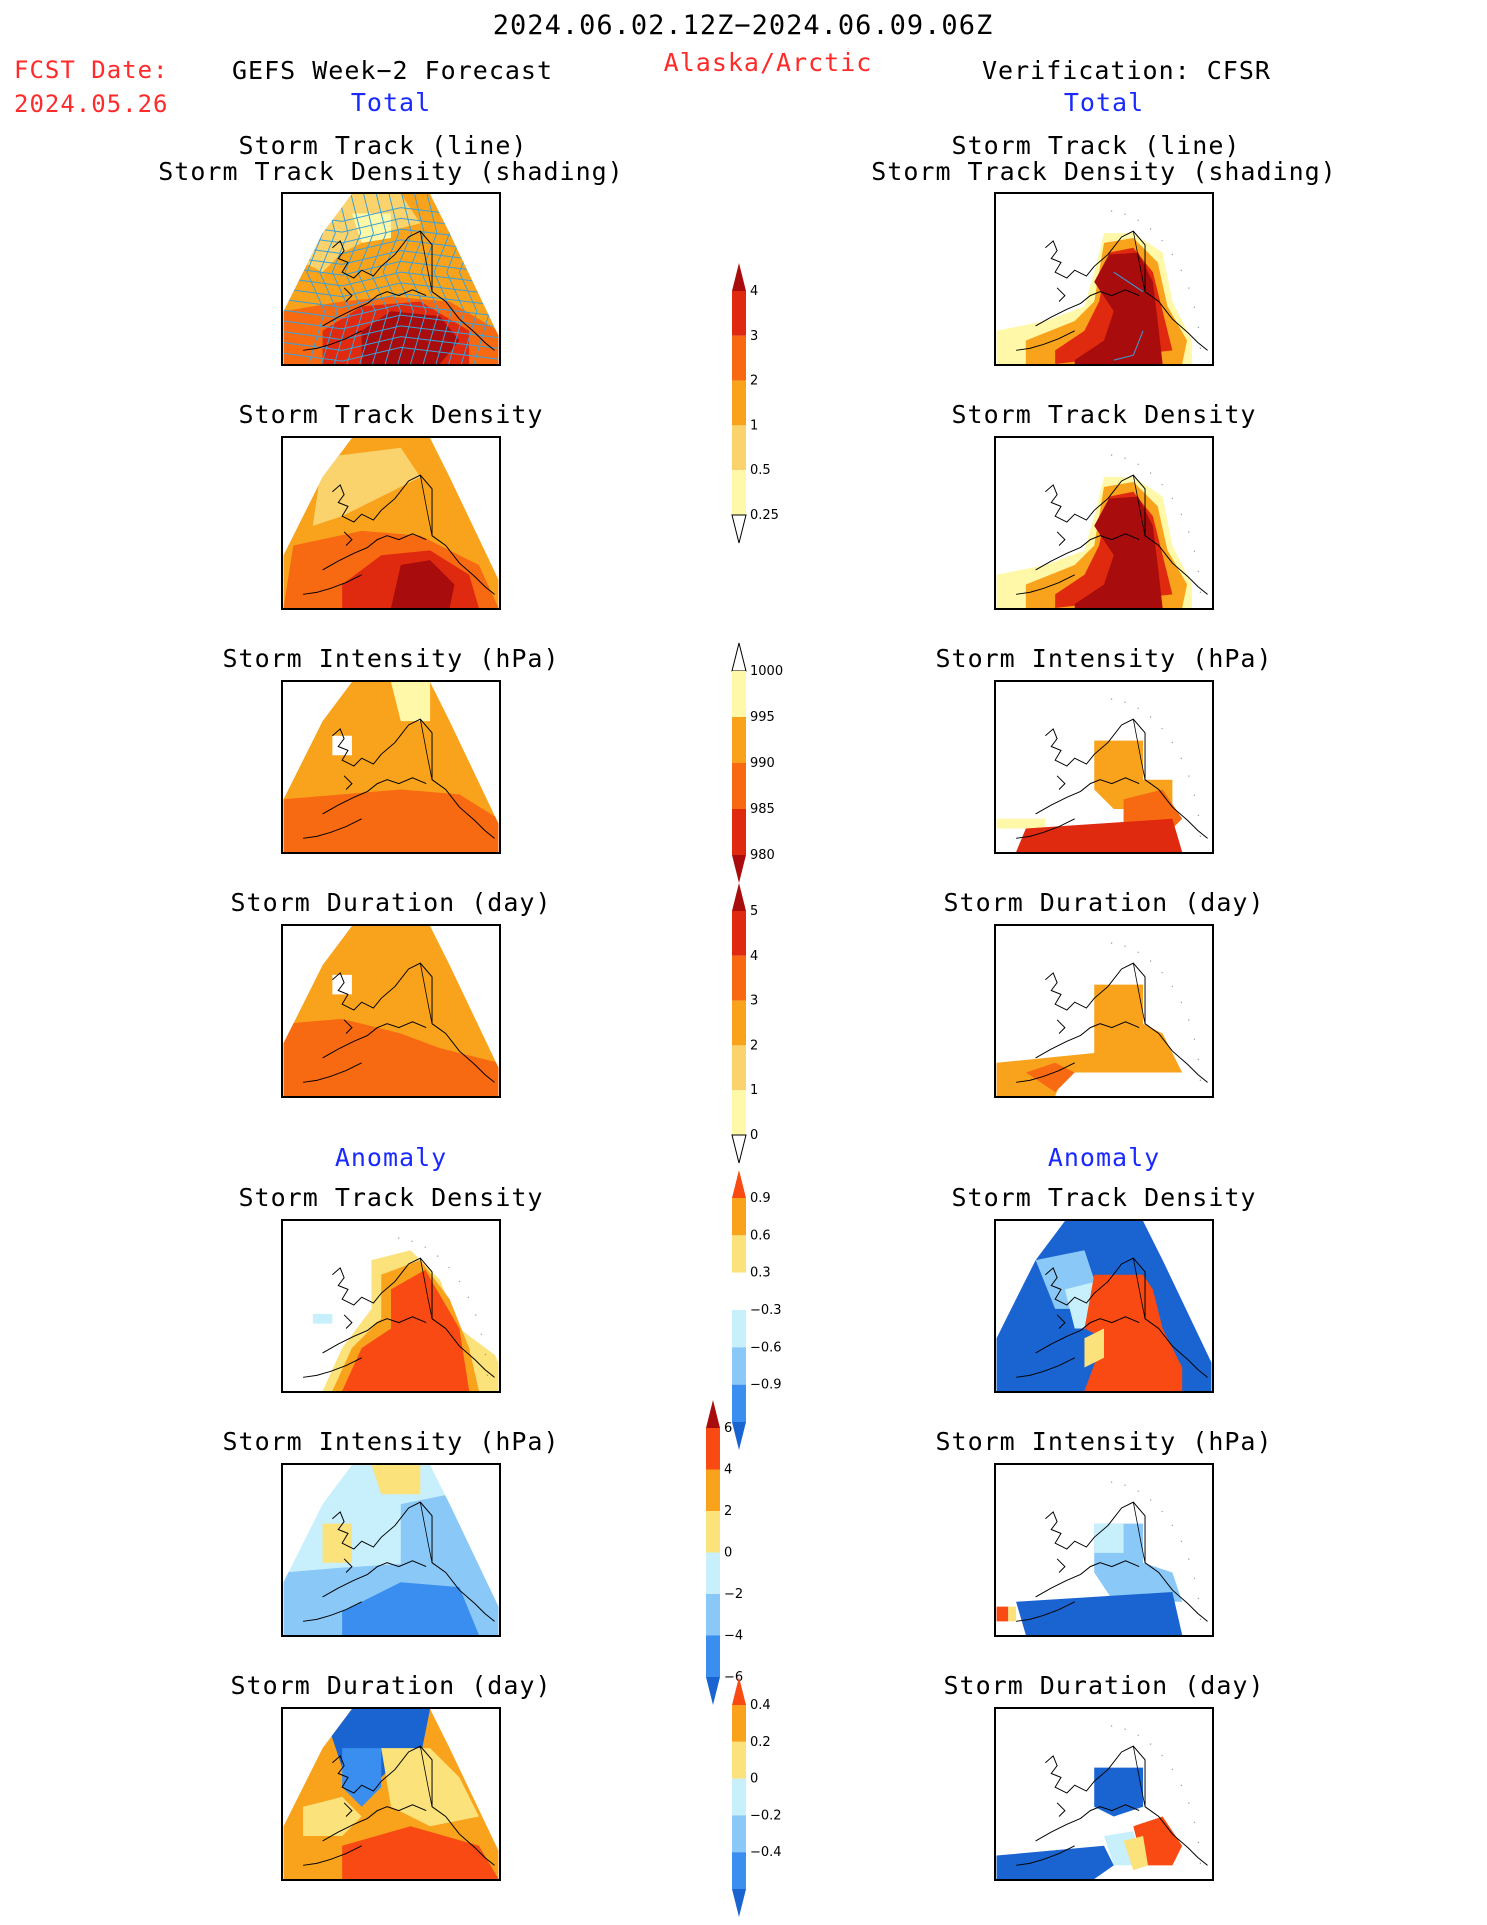 Image resolution: width=1487 pixels, height=1925 pixels. Describe the element at coordinates (1126, 70) in the screenshot. I see `right-column-title: Verification: CFSR` at that location.